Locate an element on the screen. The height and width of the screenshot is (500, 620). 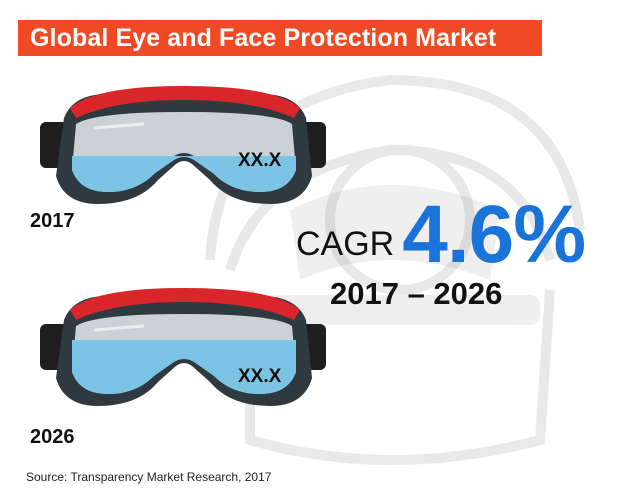
title-bar: Global Eye and Face Protection Market is located at coordinates (280, 38).